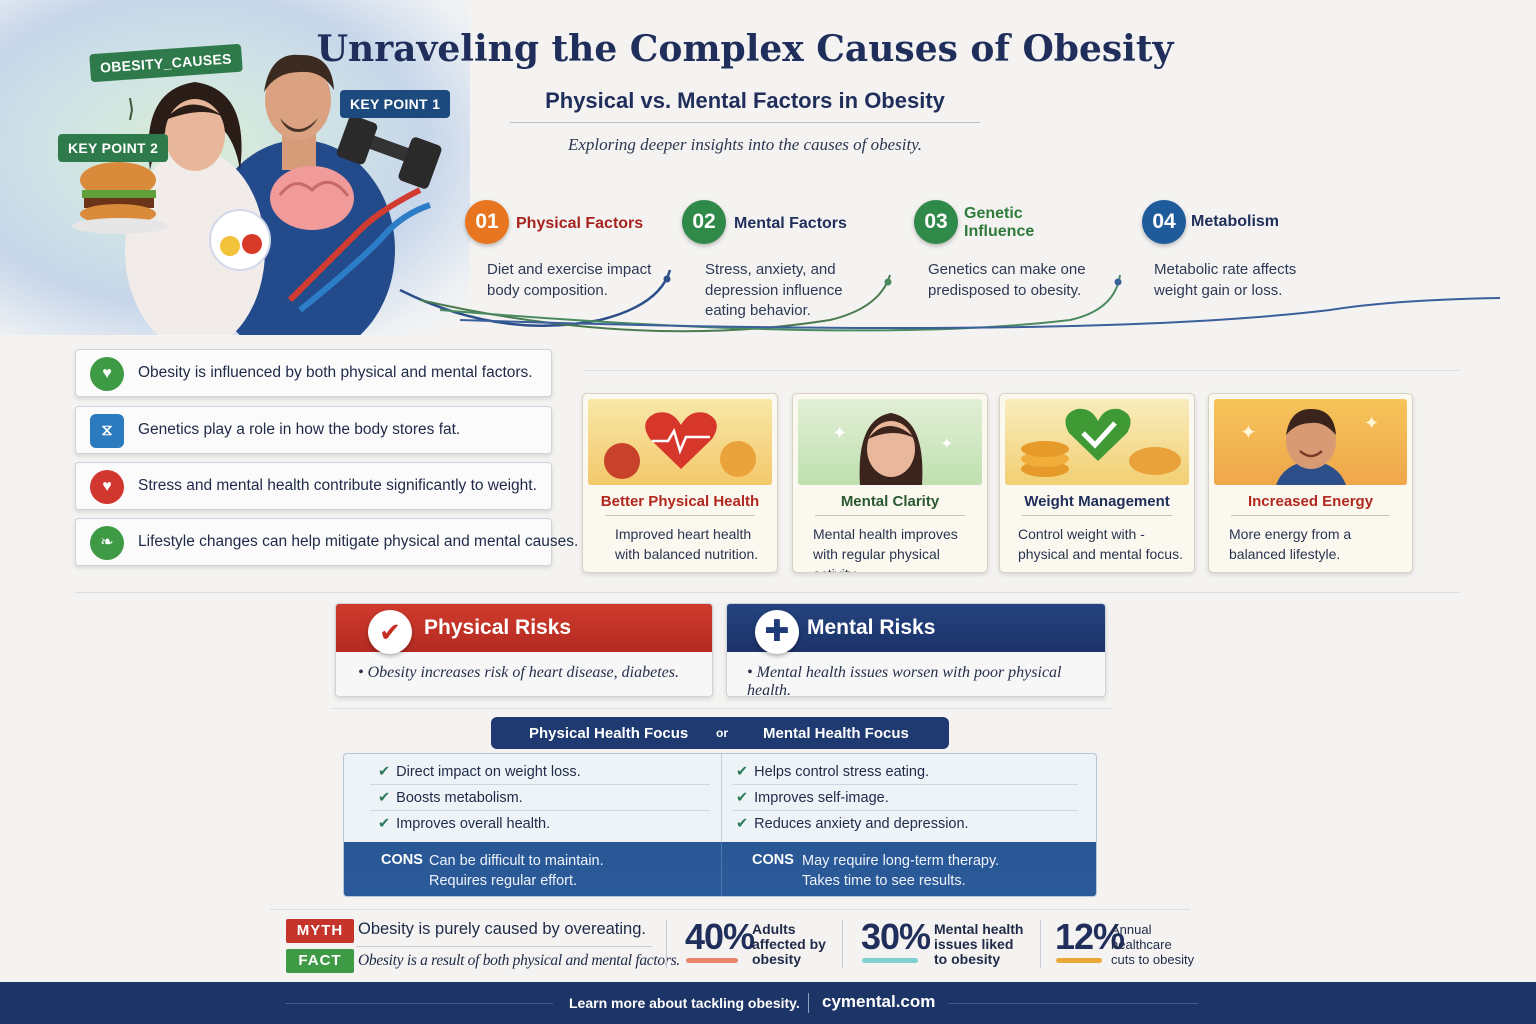 This screenshot has height=1024, width=1536. What do you see at coordinates (1235, 221) in the screenshot?
I see `step-title: Metabolism` at bounding box center [1235, 221].